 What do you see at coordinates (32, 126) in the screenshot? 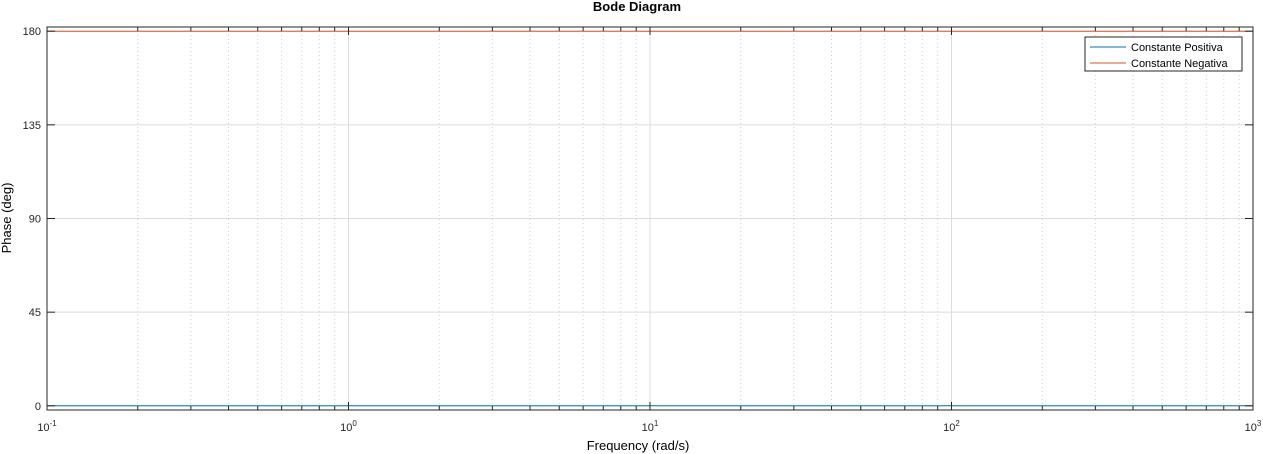
I see `y-tick-label: 135` at bounding box center [32, 126].